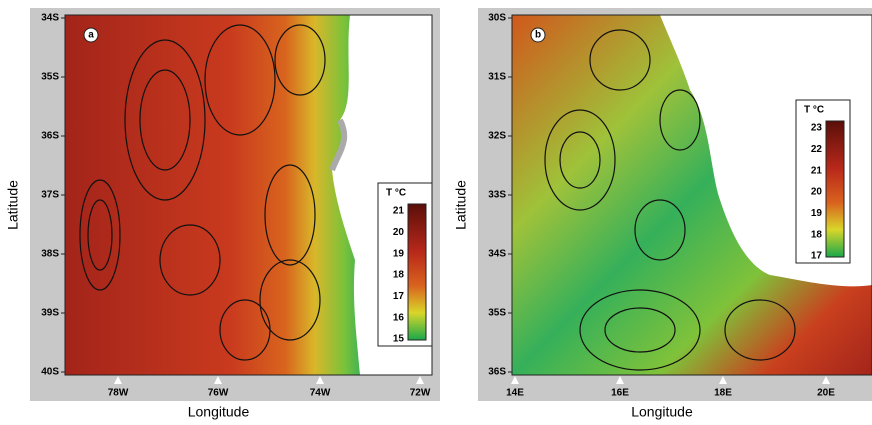 This screenshot has height=425, width=872. Describe the element at coordinates (50, 195) in the screenshot. I see `y-tick-label: 37S` at that location.